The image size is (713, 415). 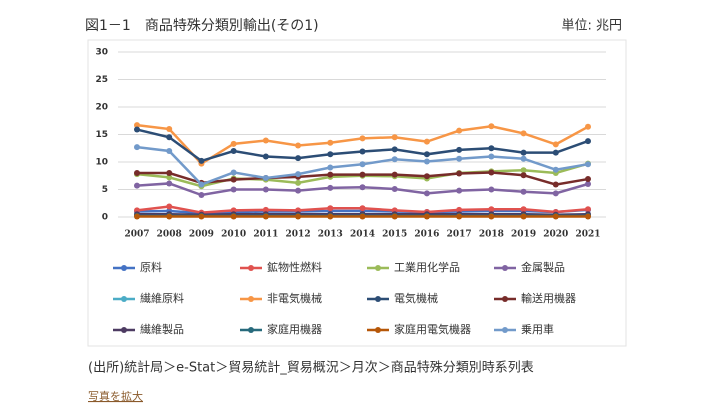 What do you see at coordinates (459, 235) in the screenshot?
I see `x-tick-label: 2017` at bounding box center [459, 235].